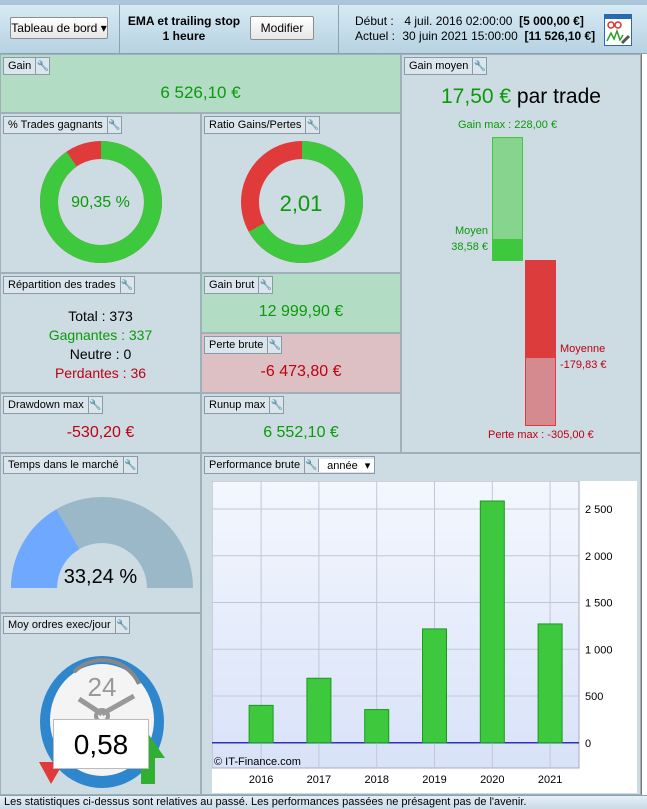  I want to click on gain-title: Gain, so click(20, 66).